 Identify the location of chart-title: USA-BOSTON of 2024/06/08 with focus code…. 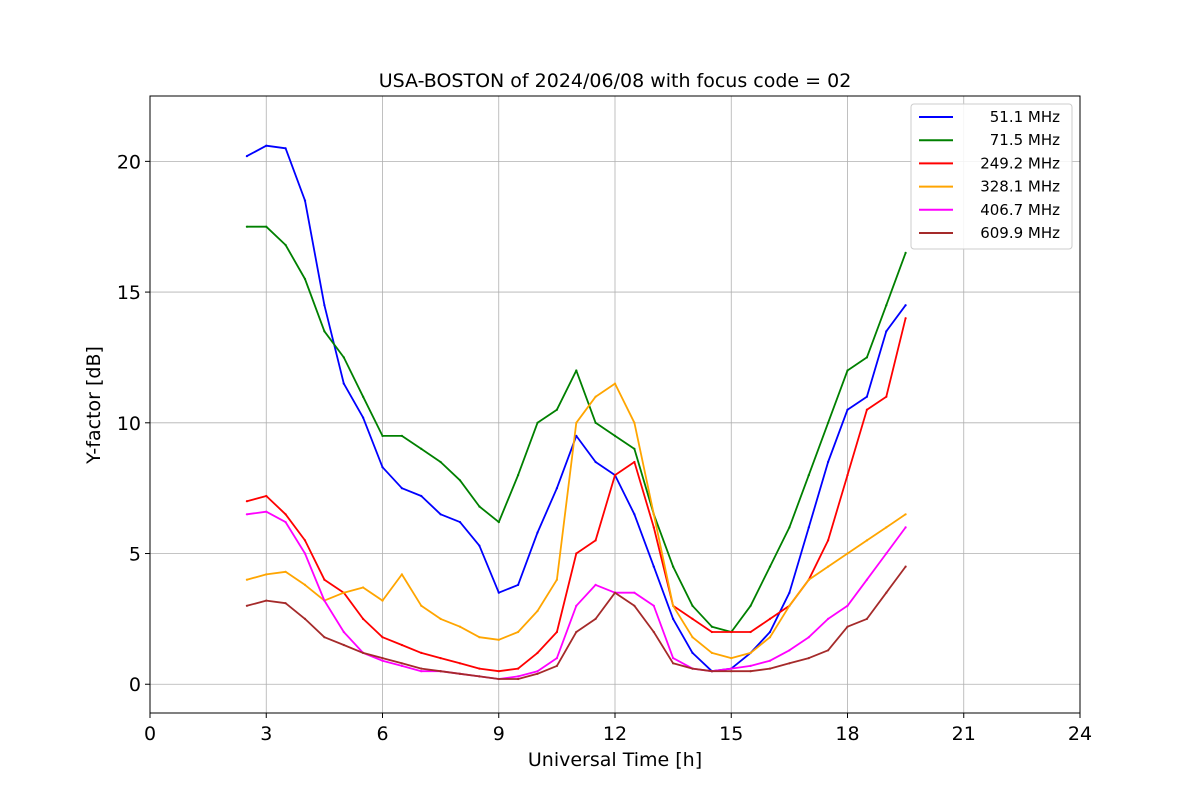
(615, 81).